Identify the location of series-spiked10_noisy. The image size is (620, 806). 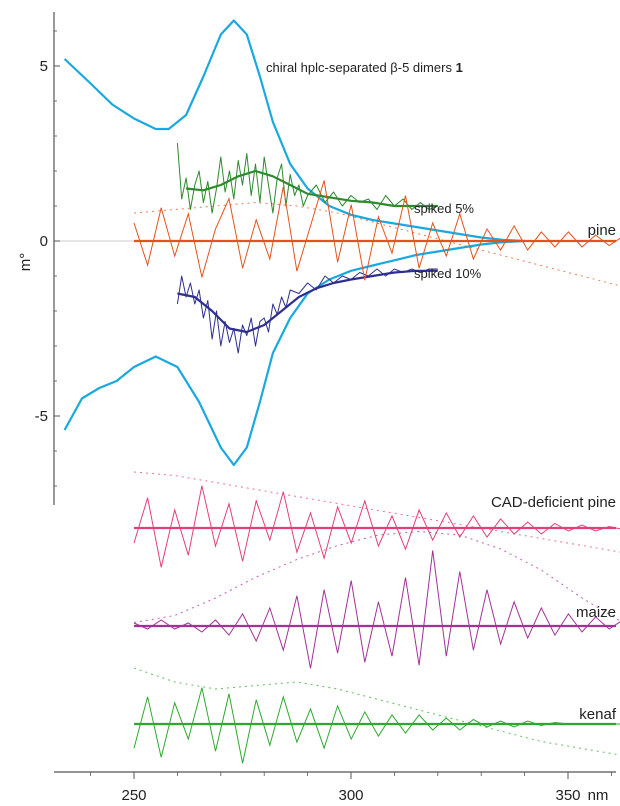
(307, 311).